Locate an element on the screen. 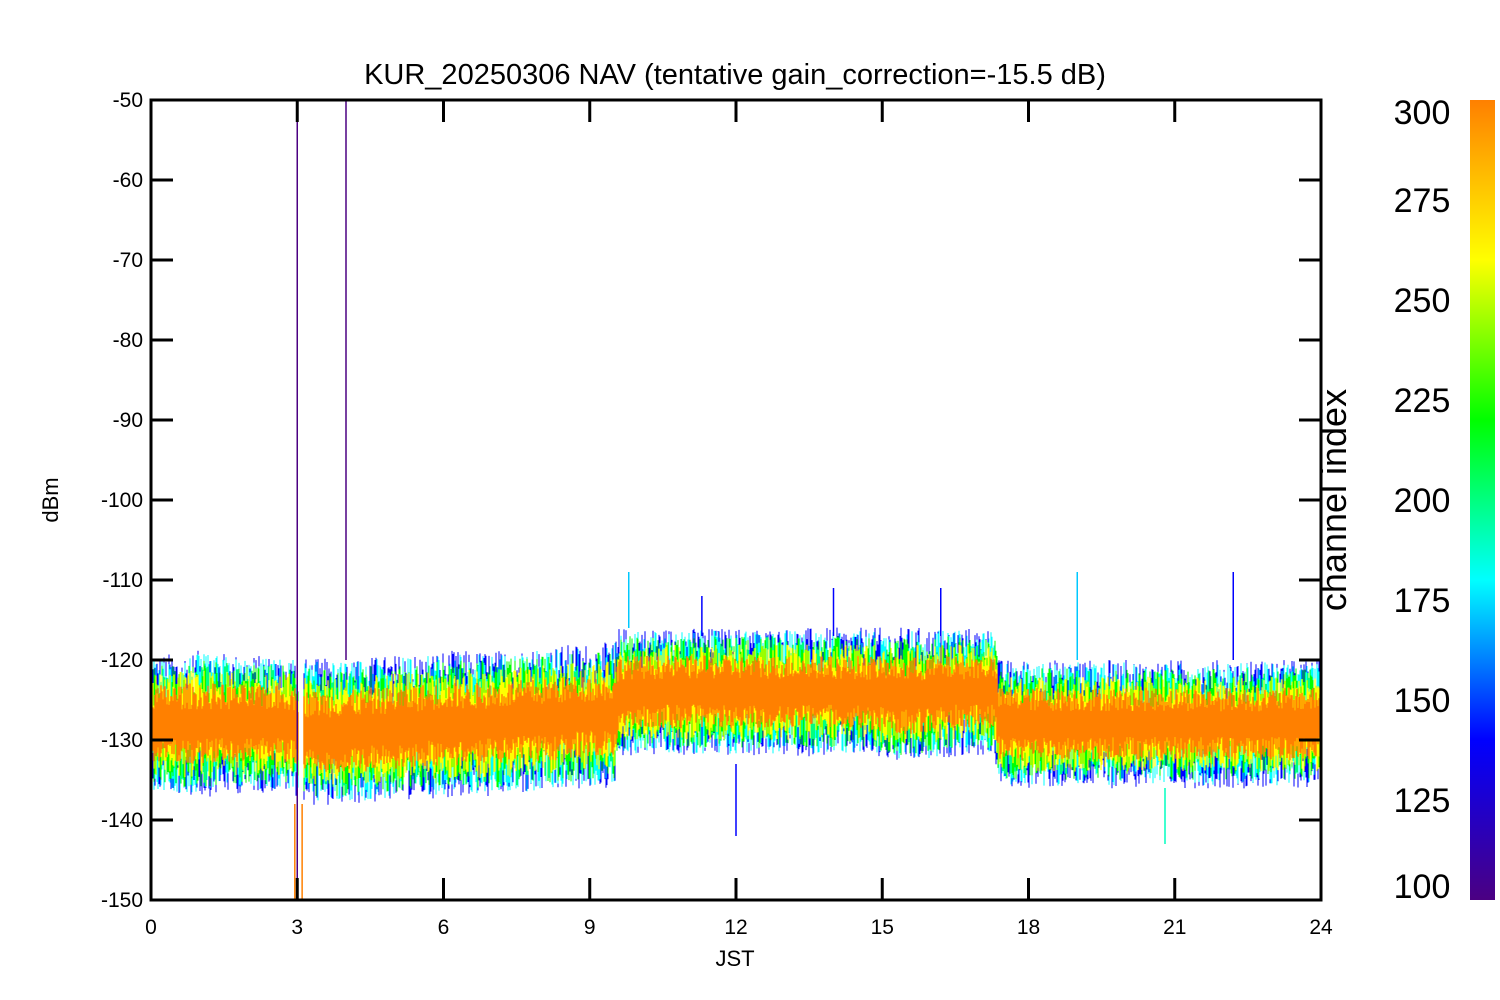 The image size is (1500, 1000). colorbar-ticks: 300 275 250 225 200 175 150 125 100 is located at coordinates (1422, 500).